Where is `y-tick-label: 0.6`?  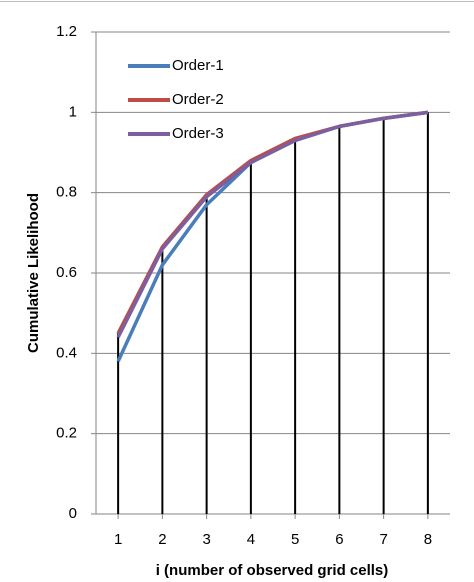
y-tick-label: 0.6 is located at coordinates (66, 272).